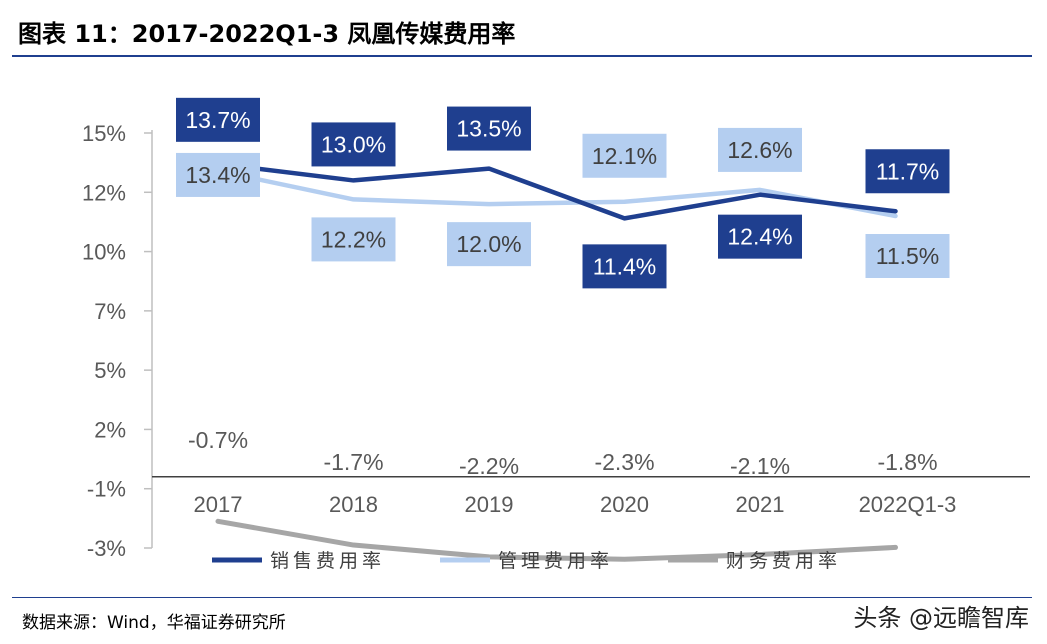 This screenshot has width=1047, height=644. What do you see at coordinates (327, 561) in the screenshot?
I see `svg-text: 销售费用率` at bounding box center [327, 561].